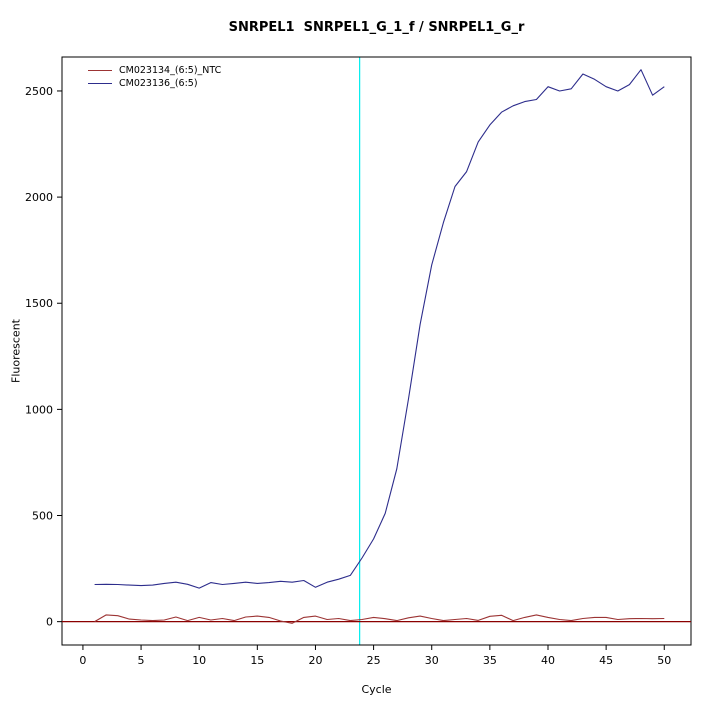  I want to click on x-tick-label: 45, so click(606, 660).